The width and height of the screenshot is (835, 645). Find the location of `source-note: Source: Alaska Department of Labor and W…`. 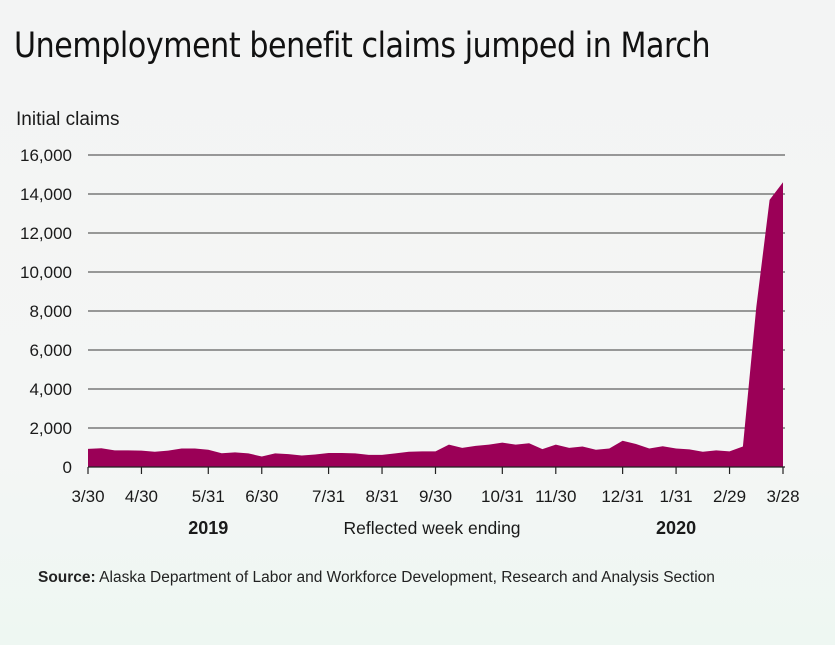

source-note: Source: Alaska Department of Labor and W… is located at coordinates (376, 578).